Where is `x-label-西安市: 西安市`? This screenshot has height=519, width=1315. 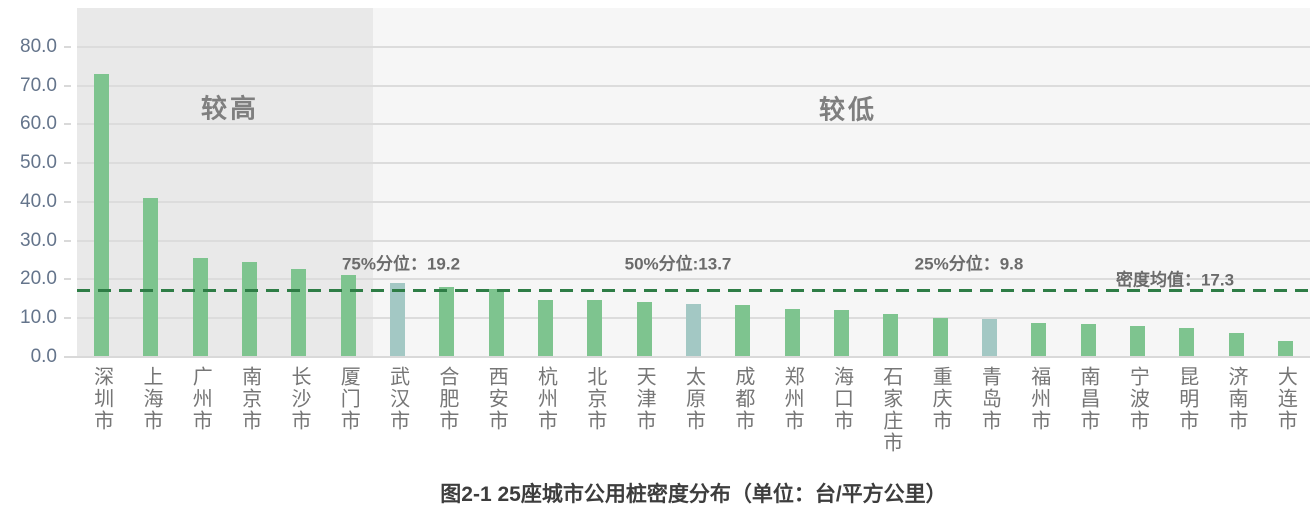 x-label-西安市: 西安市 is located at coordinates (496, 399).